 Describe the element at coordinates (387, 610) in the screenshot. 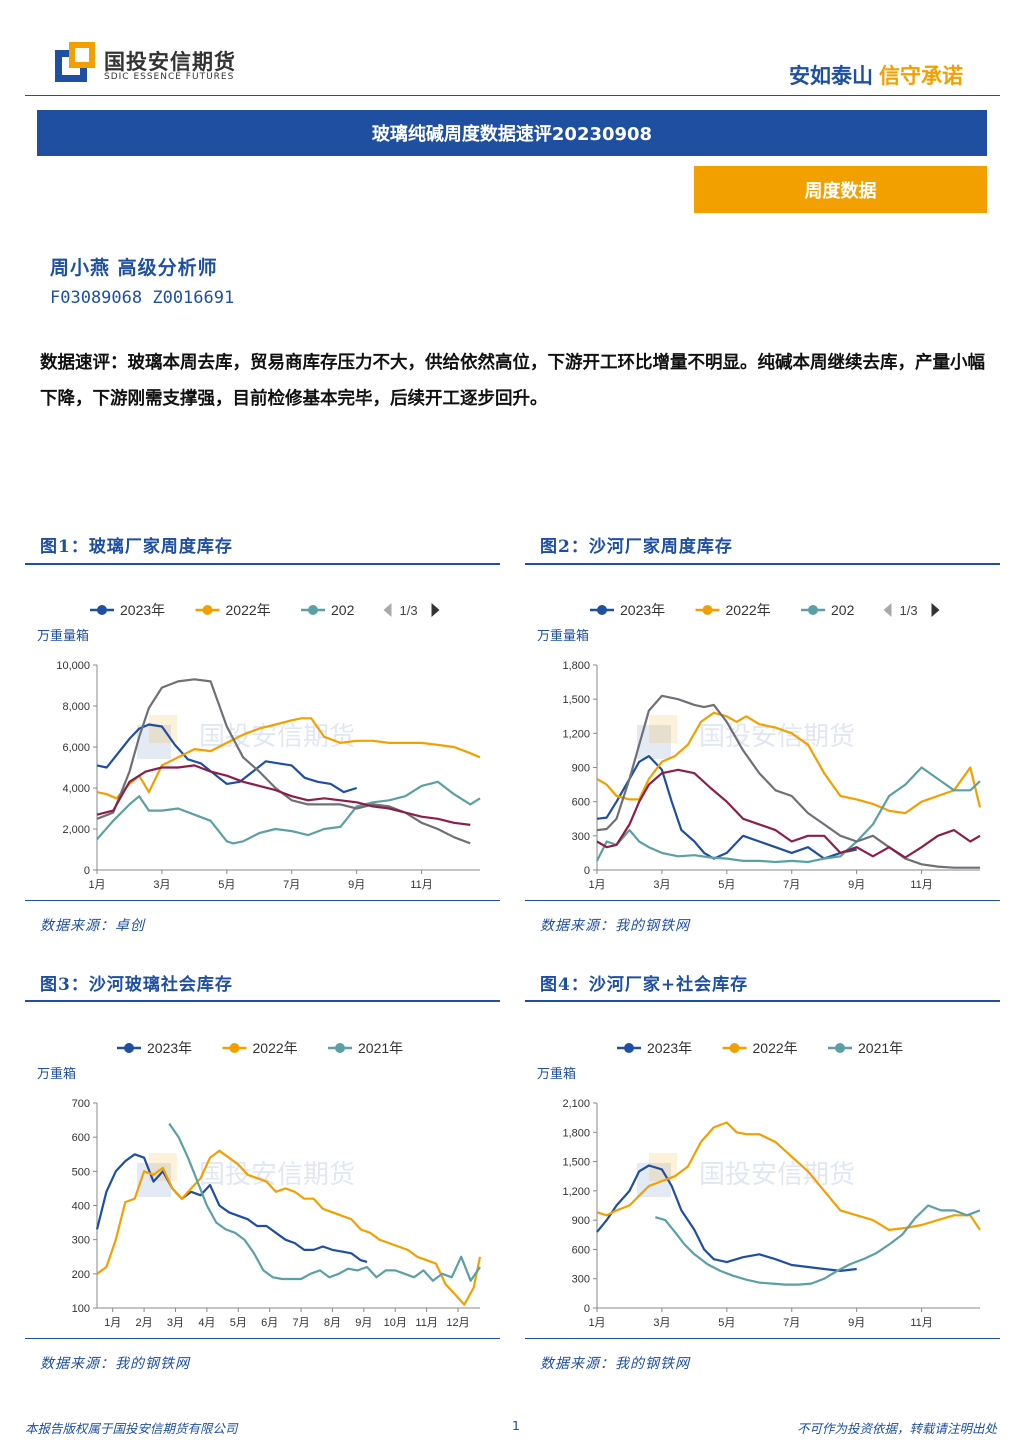

I see `legend-prev-icon` at that location.